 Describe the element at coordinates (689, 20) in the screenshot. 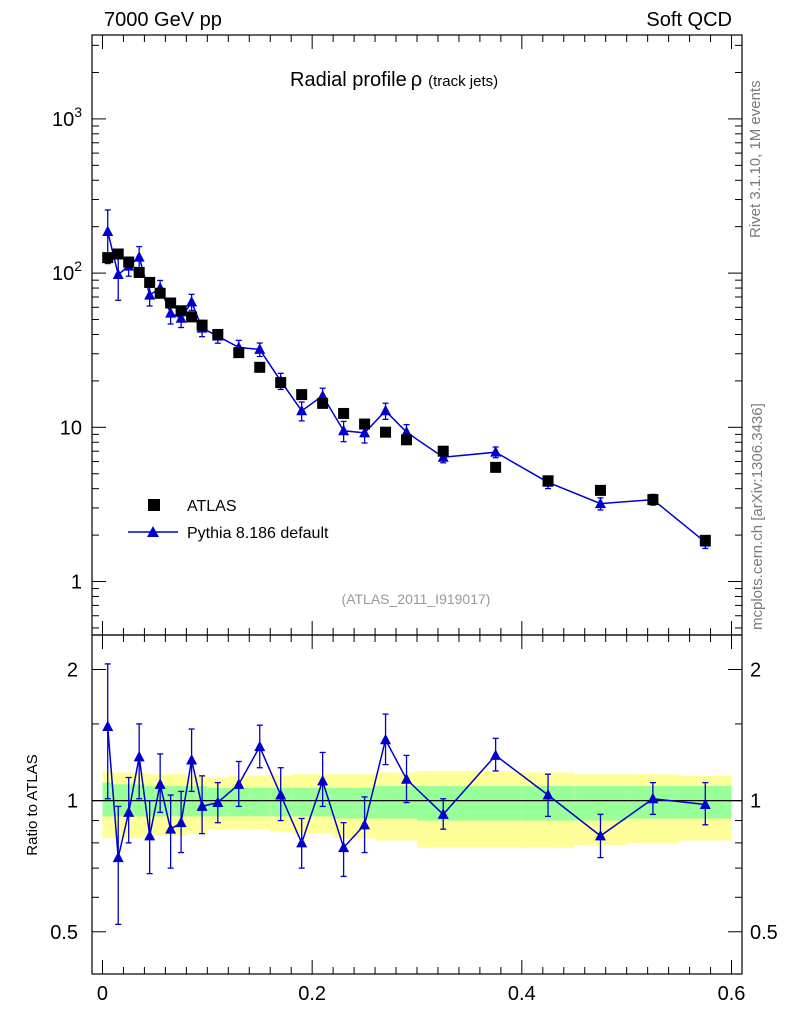

I see `header-right: Soft QCD` at that location.